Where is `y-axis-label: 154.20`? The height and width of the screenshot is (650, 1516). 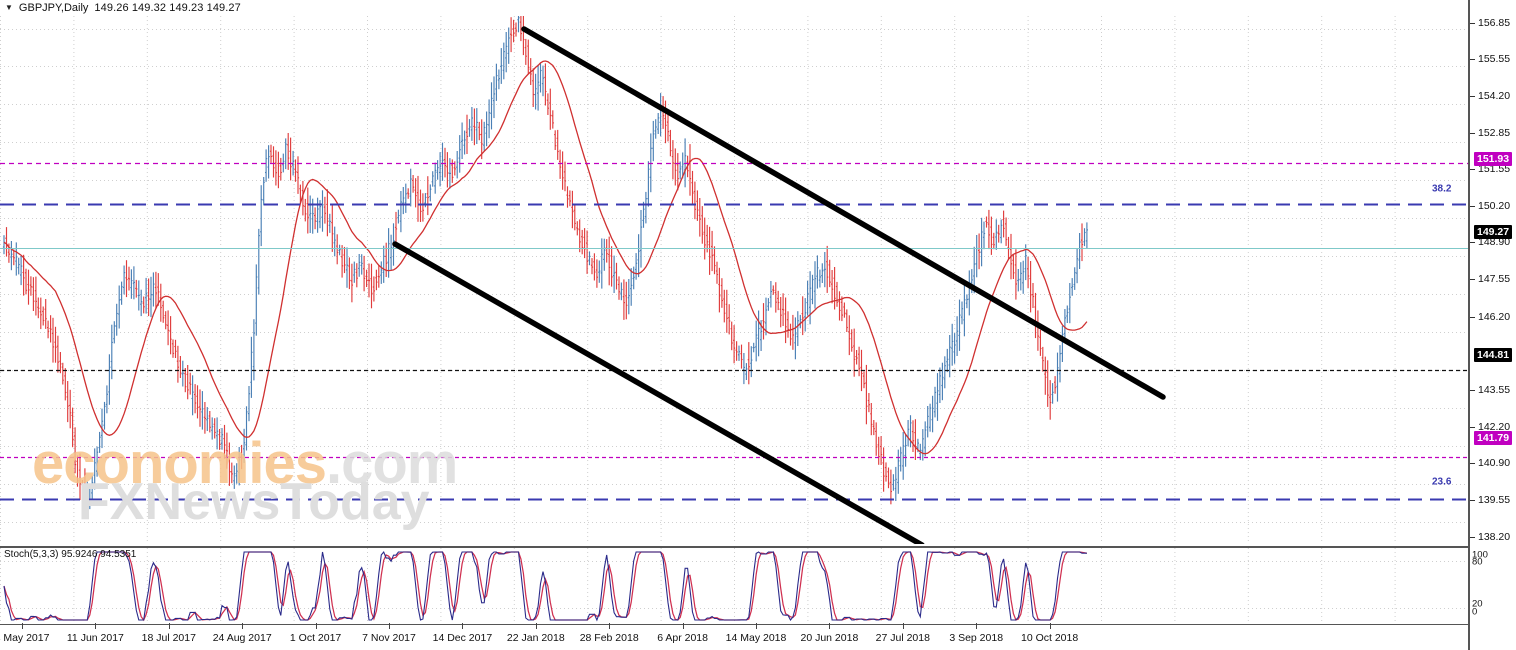 y-axis-label: 154.20 is located at coordinates (1494, 95).